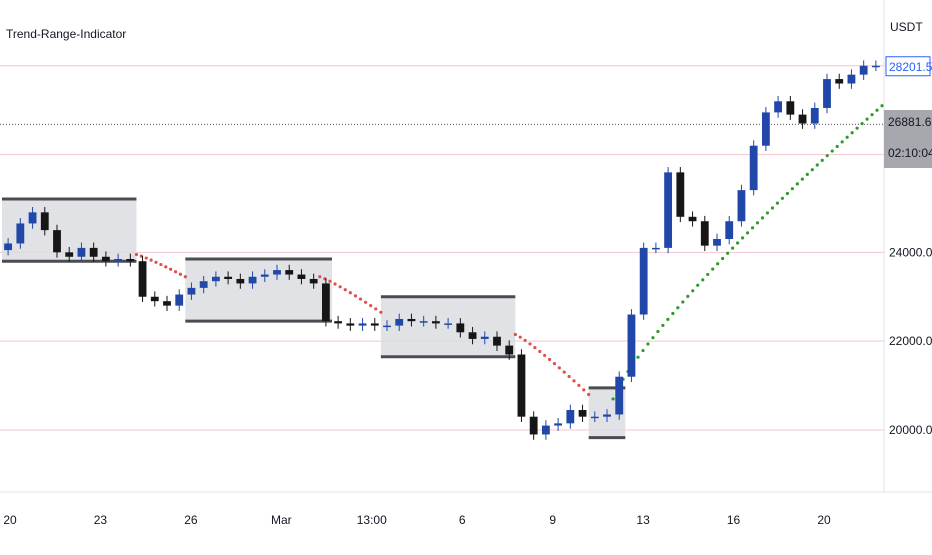  What do you see at coordinates (552, 520) in the screenshot?
I see `time-axis-label: 9` at bounding box center [552, 520].